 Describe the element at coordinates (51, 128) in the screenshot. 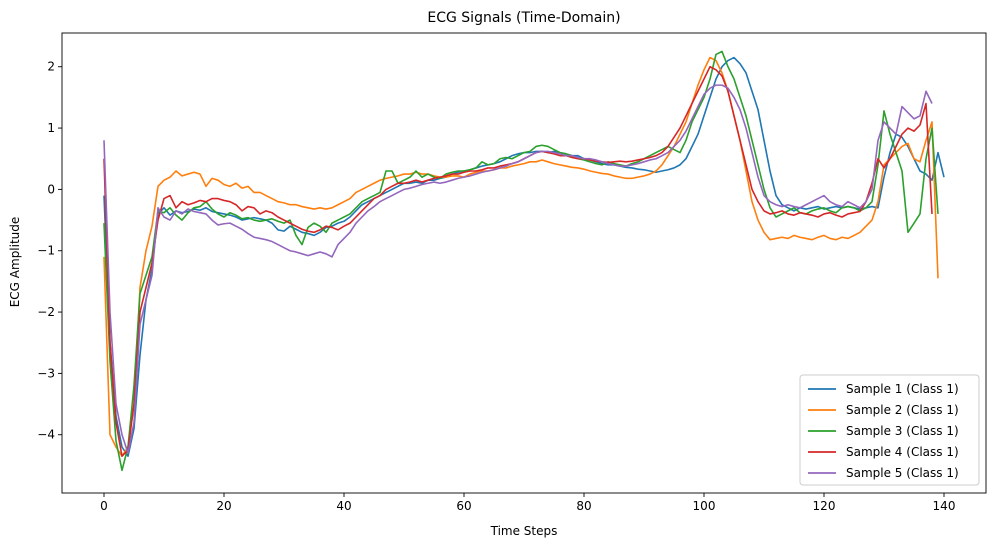

I see `y-tick-label: 1` at that location.